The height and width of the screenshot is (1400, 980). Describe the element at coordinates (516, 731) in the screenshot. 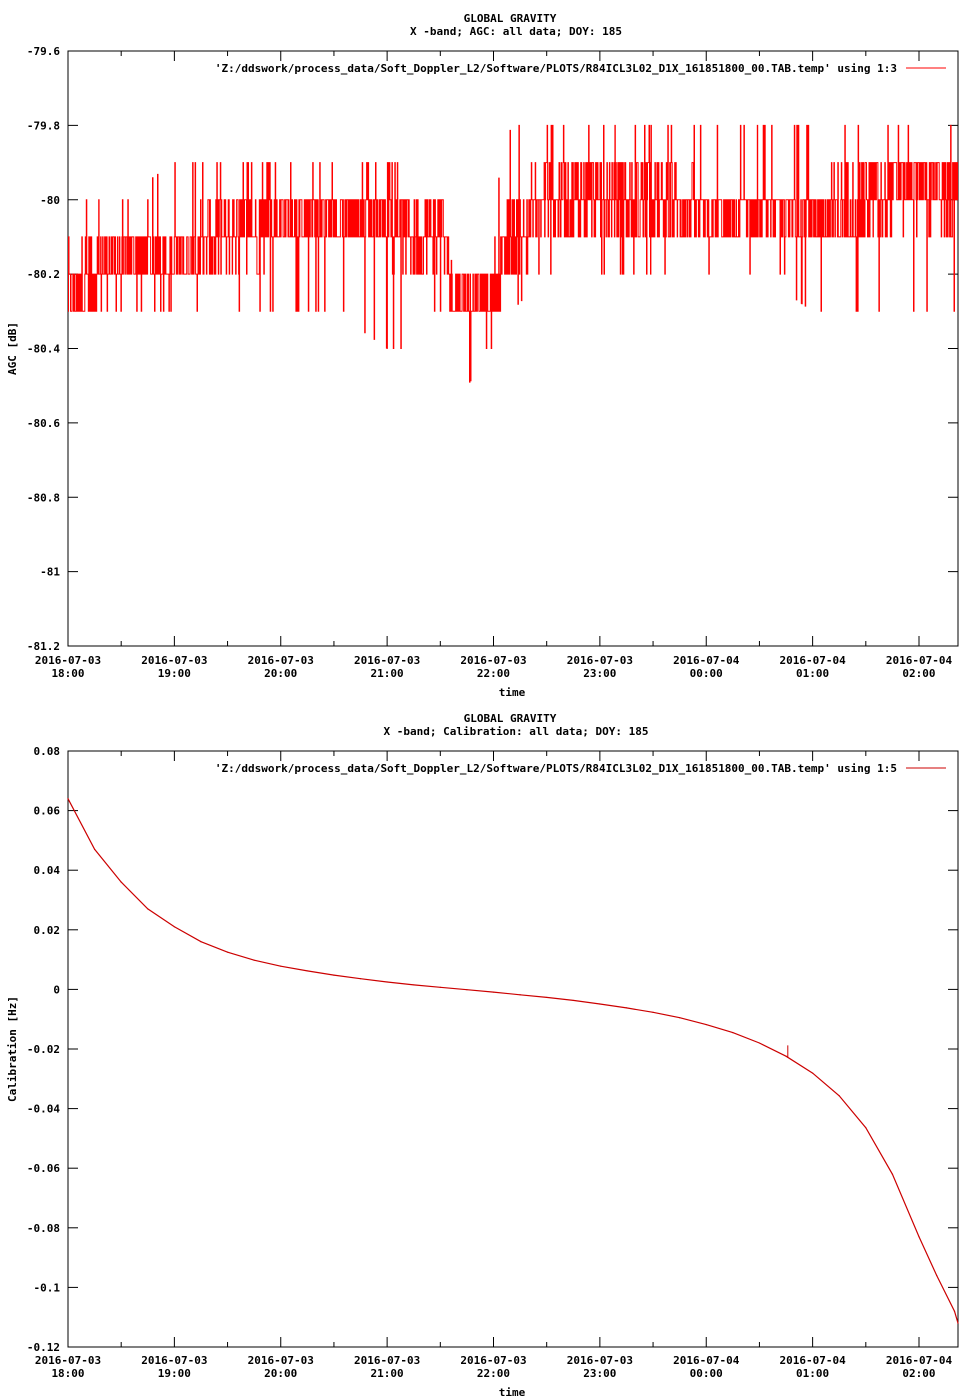

I see `chart-subtitle: X -band; Calibration: all data; DOY: 185` at that location.